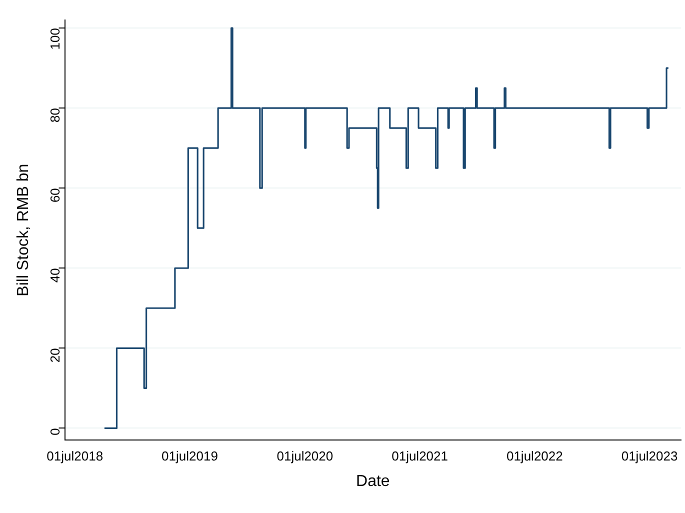  Describe the element at coordinates (75, 456) in the screenshot. I see `x-tick-label: 01jul2018` at that location.